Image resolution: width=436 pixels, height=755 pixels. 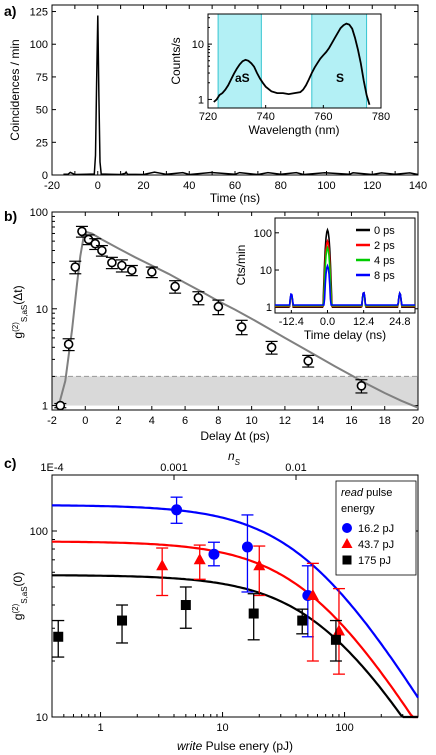 What do you see at coordinates (10, 11) in the screenshot?
I see `panel-a-label: a)` at bounding box center [10, 11].